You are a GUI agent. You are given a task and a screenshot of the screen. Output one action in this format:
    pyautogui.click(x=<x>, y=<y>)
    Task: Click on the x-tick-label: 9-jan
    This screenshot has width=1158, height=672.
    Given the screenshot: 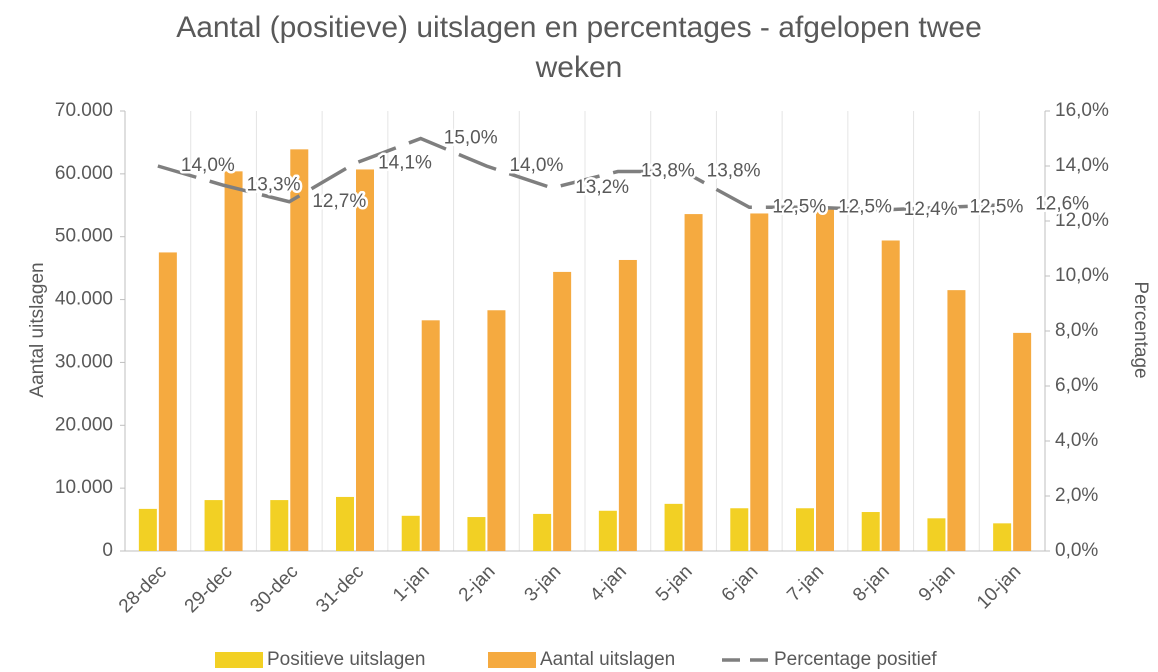 What is the action you would take?
    pyautogui.click(x=937, y=583)
    